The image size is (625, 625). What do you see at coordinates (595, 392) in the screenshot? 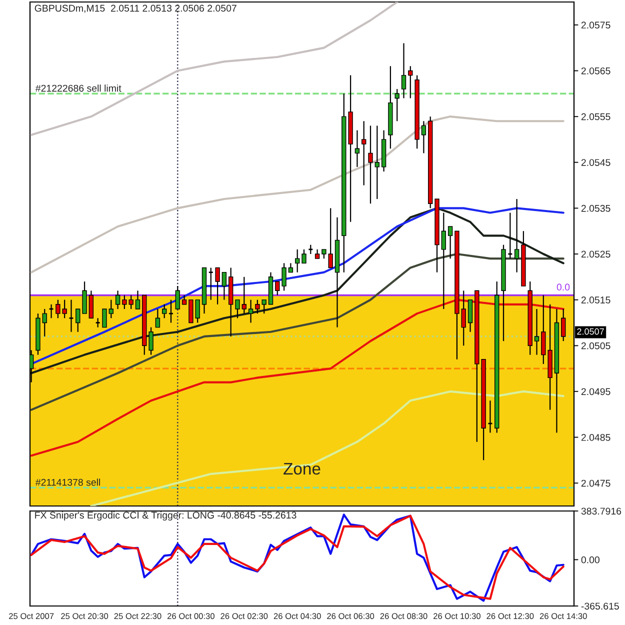
I see `y-tick-label: 2.0495` at bounding box center [595, 392].